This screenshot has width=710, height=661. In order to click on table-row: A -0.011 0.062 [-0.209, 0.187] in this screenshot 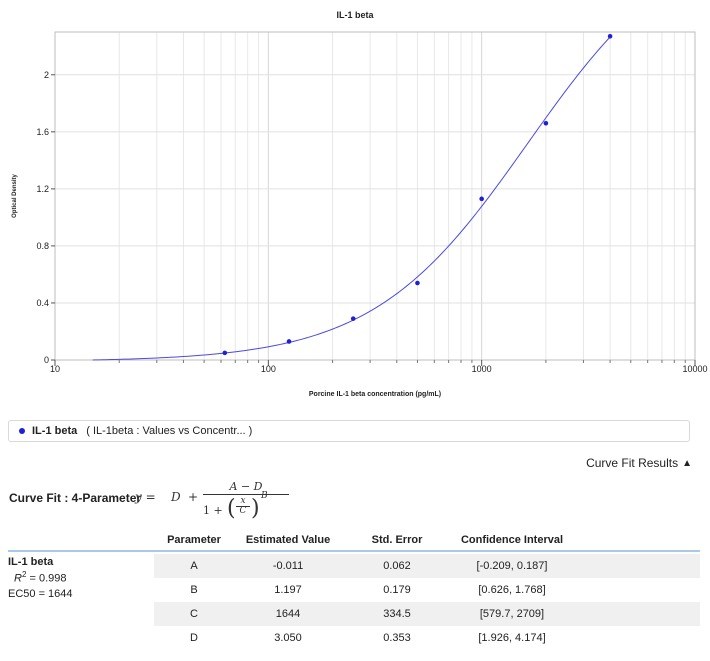, I will do `click(427, 566)`.